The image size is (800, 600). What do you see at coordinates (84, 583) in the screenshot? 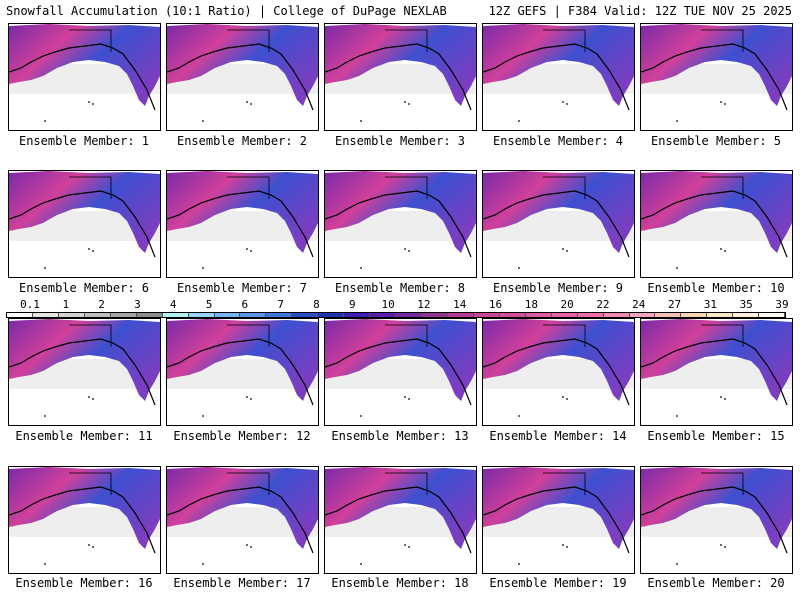
I see `ensemble-member-label: Ensemble Member: 16` at bounding box center [84, 583].